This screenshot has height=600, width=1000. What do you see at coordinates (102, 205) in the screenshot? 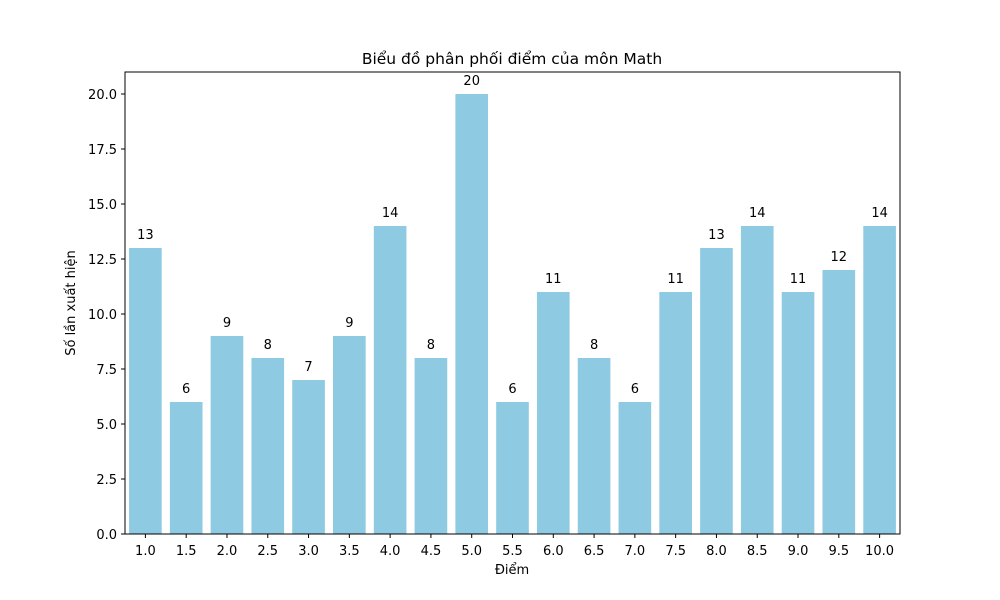
I see `y-tick-label: 15.0` at bounding box center [102, 205].